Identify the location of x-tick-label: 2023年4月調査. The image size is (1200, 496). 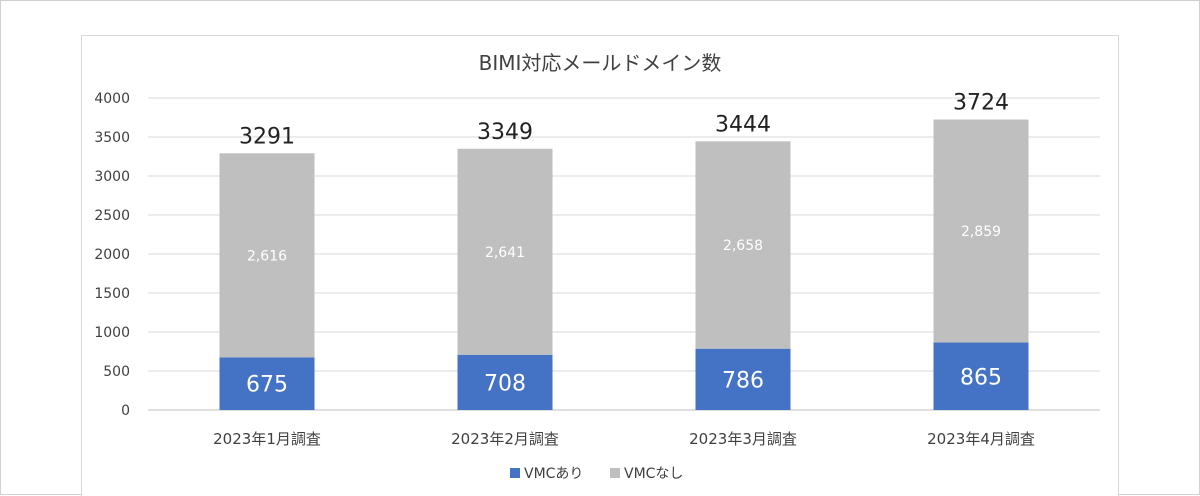
(981, 439).